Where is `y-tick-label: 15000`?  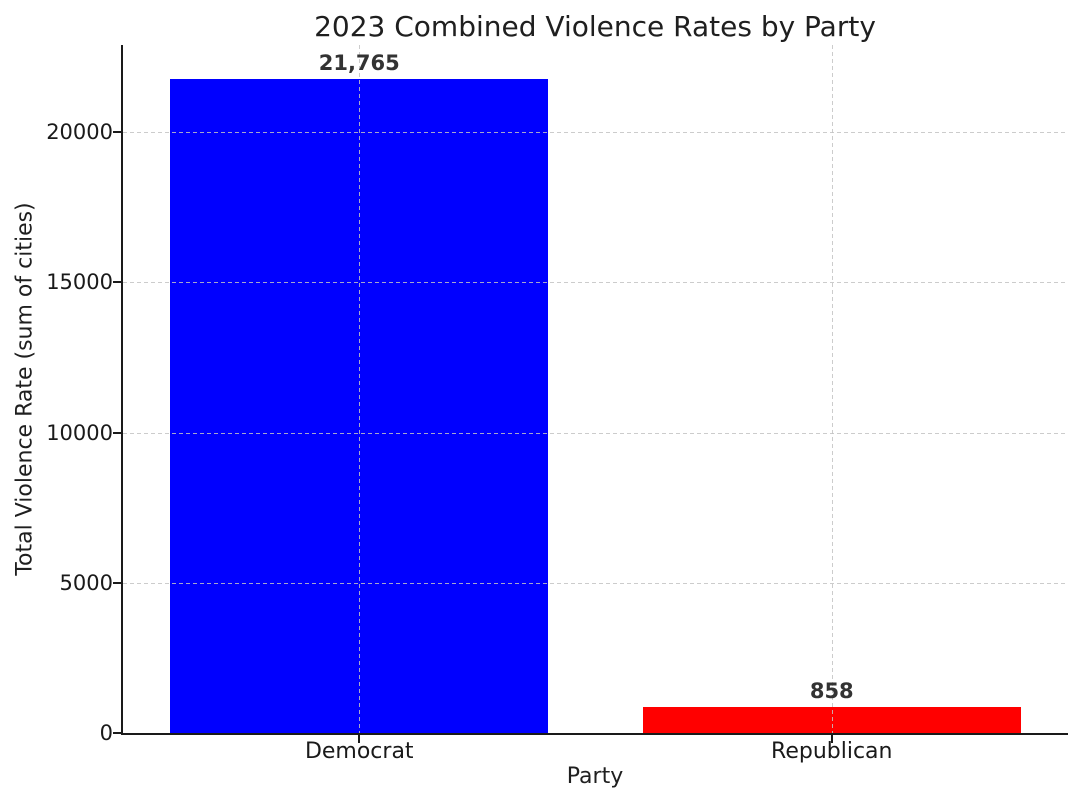 y-tick-label: 15000 is located at coordinates (79, 282).